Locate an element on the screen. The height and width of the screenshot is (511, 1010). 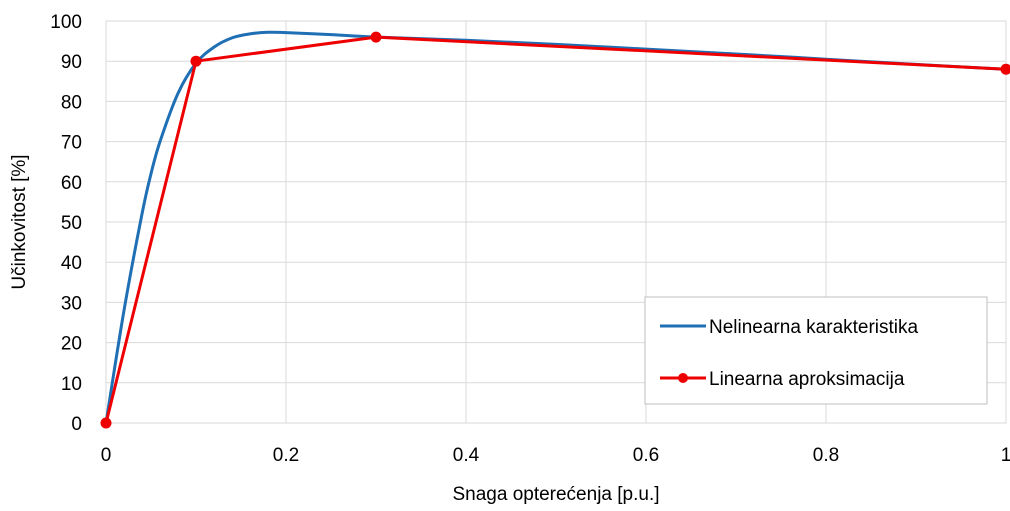
x-tick-label: 0.2 is located at coordinates (286, 455).